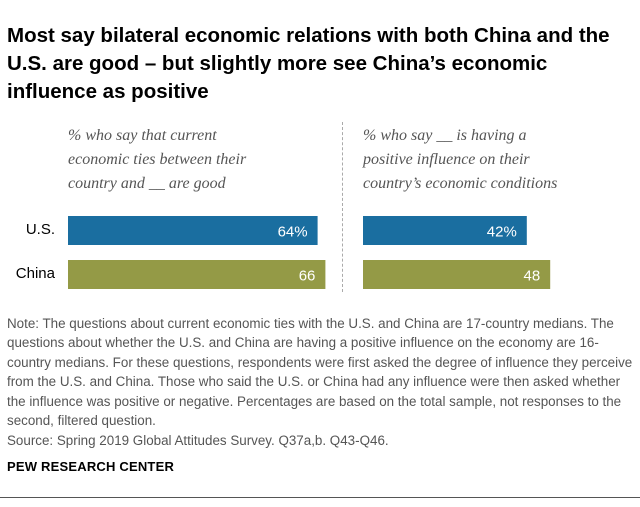 Image resolution: width=640 pixels, height=507 pixels. I want to click on bar-value-label-ties-china: 66, so click(307, 276).